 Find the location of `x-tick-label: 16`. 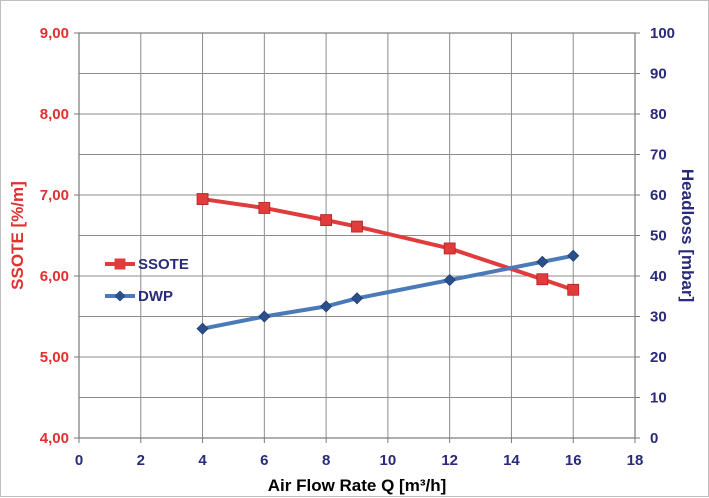

x-tick-label: 16 is located at coordinates (573, 460).